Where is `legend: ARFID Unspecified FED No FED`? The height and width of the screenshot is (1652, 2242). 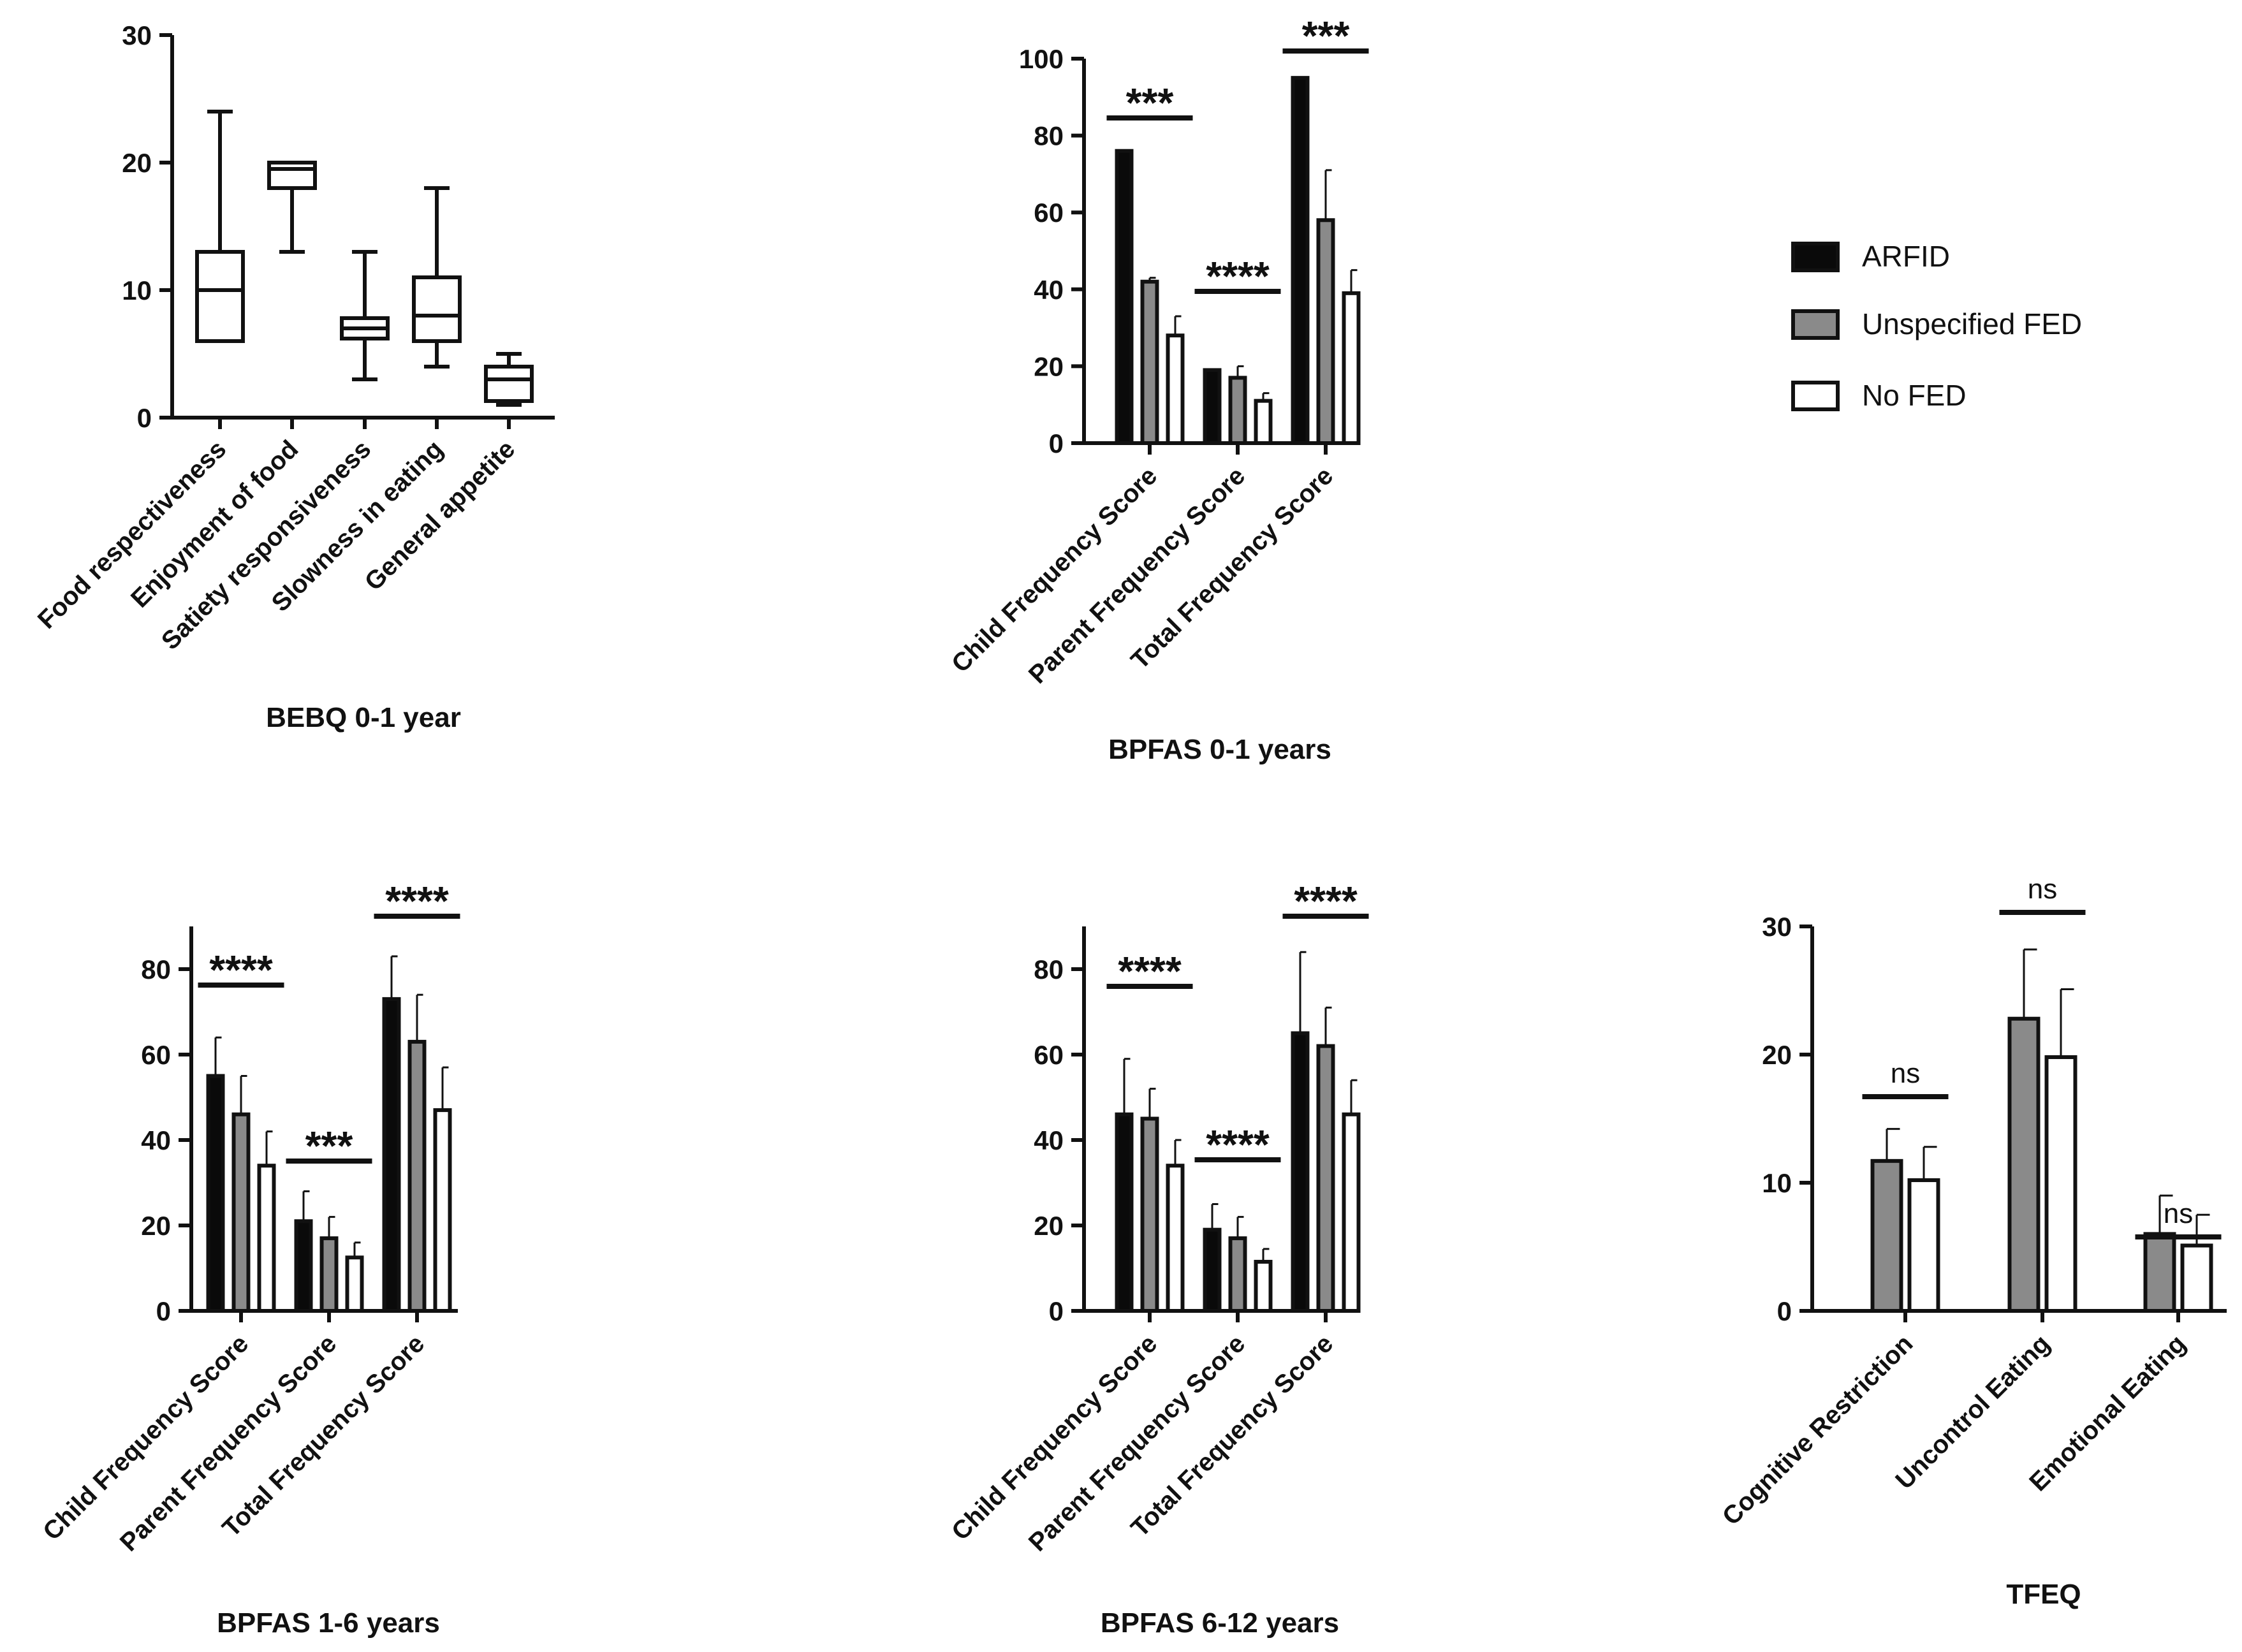 legend: ARFID Unspecified FED No FED is located at coordinates (1936, 326).